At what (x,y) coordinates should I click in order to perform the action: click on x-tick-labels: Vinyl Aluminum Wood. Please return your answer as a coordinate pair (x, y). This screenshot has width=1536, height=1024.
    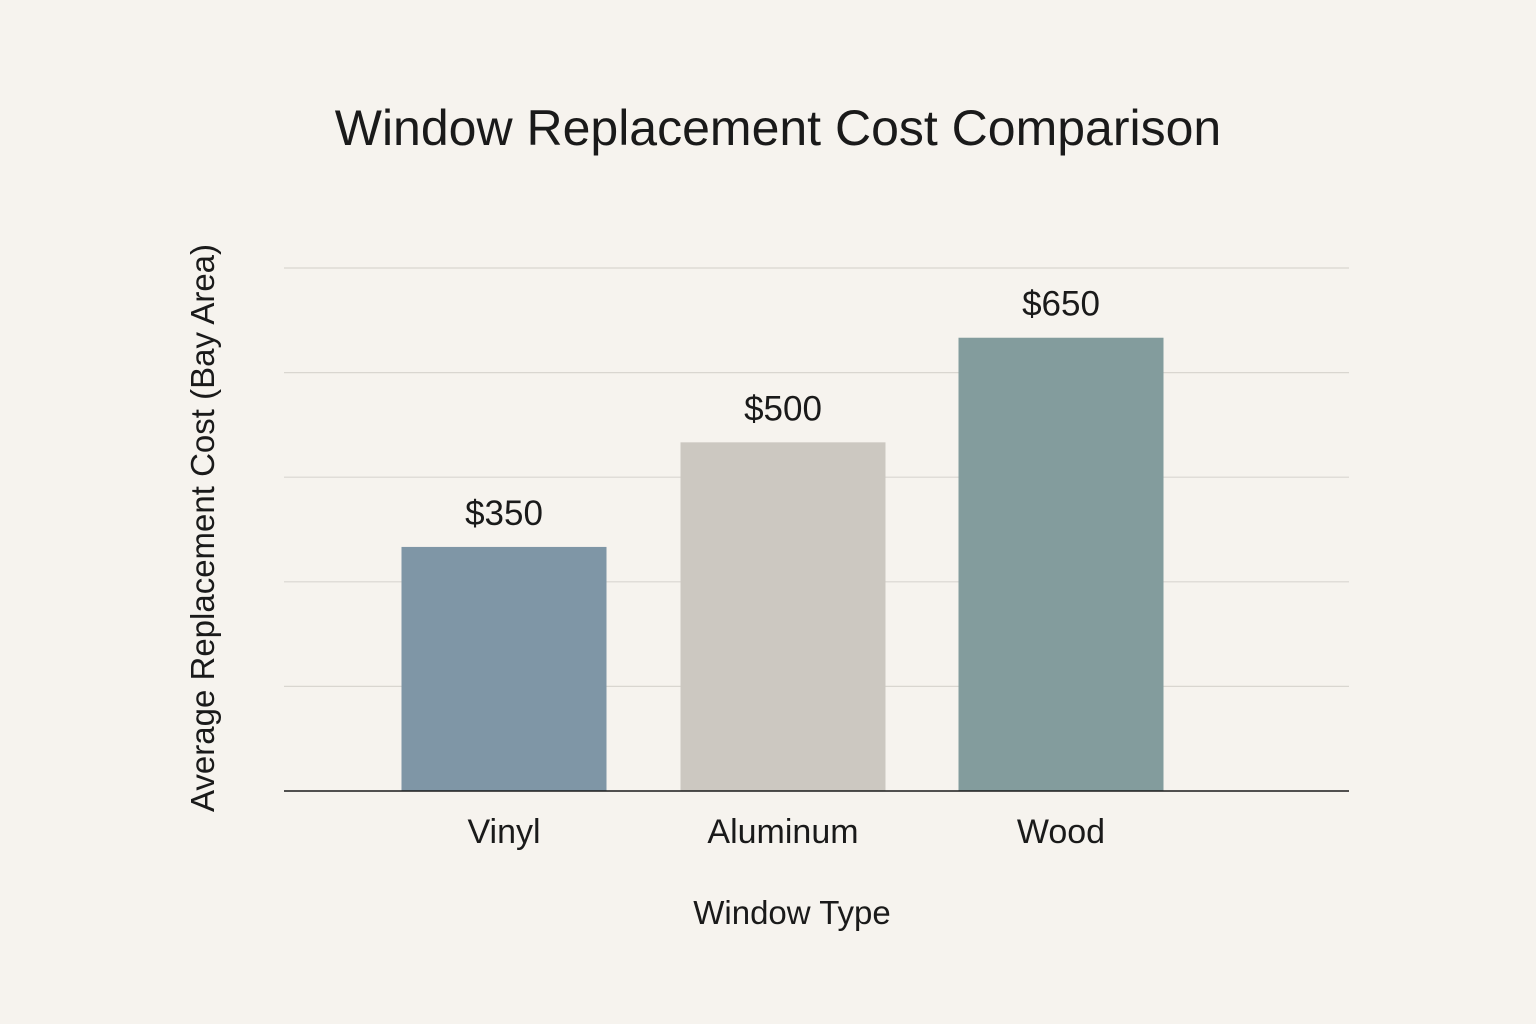
    Looking at the image, I should click on (786, 832).